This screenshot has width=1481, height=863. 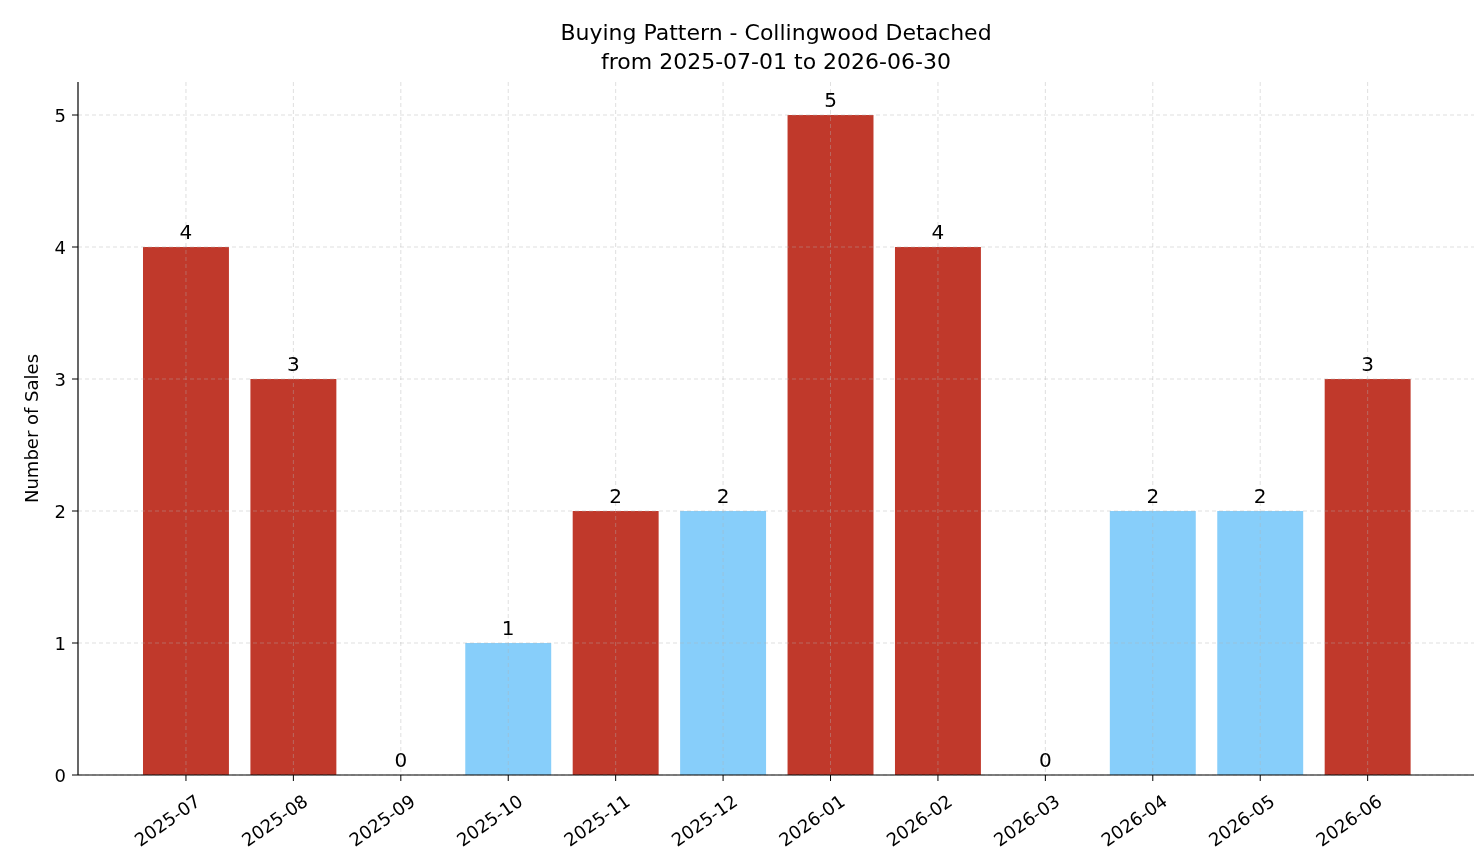 What do you see at coordinates (60, 247) in the screenshot?
I see `y-tick-label: 4` at bounding box center [60, 247].